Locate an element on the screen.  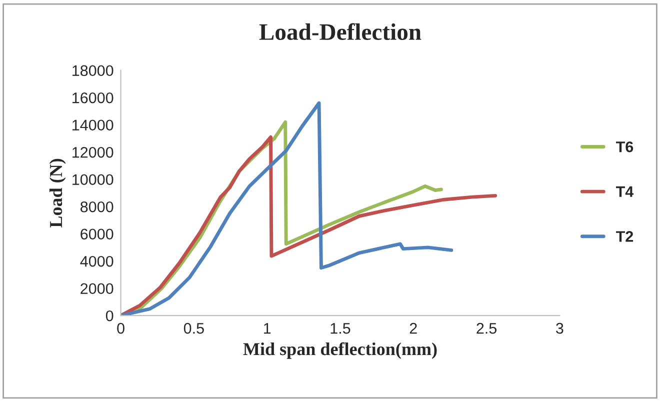
x-tick-label: 0 is located at coordinates (120, 328).